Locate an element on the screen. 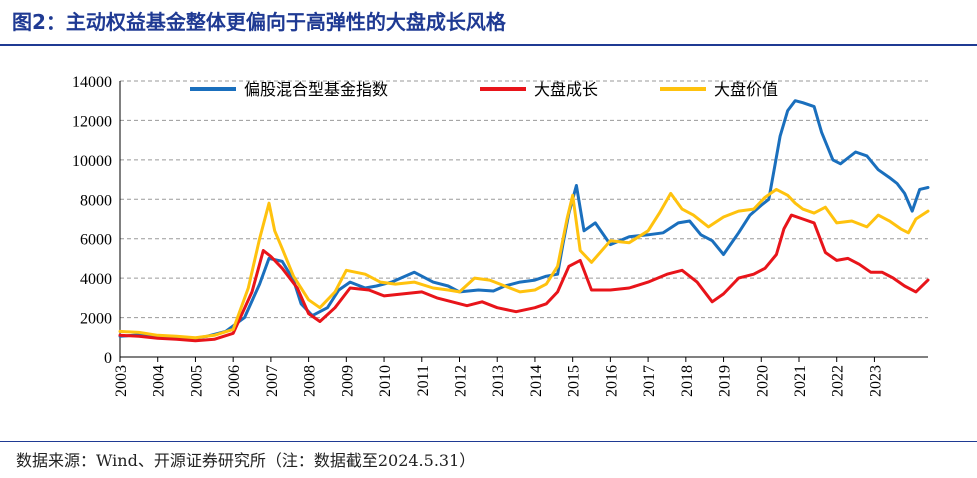 The image size is (977, 478). source-note: 数据来源：Wind、开源证券研究所（注：数据截至2024.5.31） is located at coordinates (246, 460).